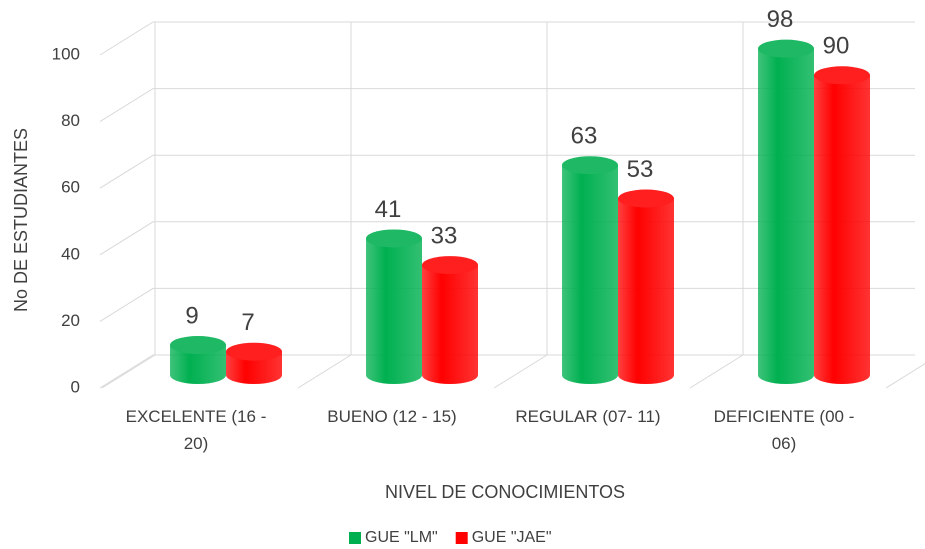  I want to click on x-tick-label: DEFICIENTE (00 - 06), so click(784, 430).